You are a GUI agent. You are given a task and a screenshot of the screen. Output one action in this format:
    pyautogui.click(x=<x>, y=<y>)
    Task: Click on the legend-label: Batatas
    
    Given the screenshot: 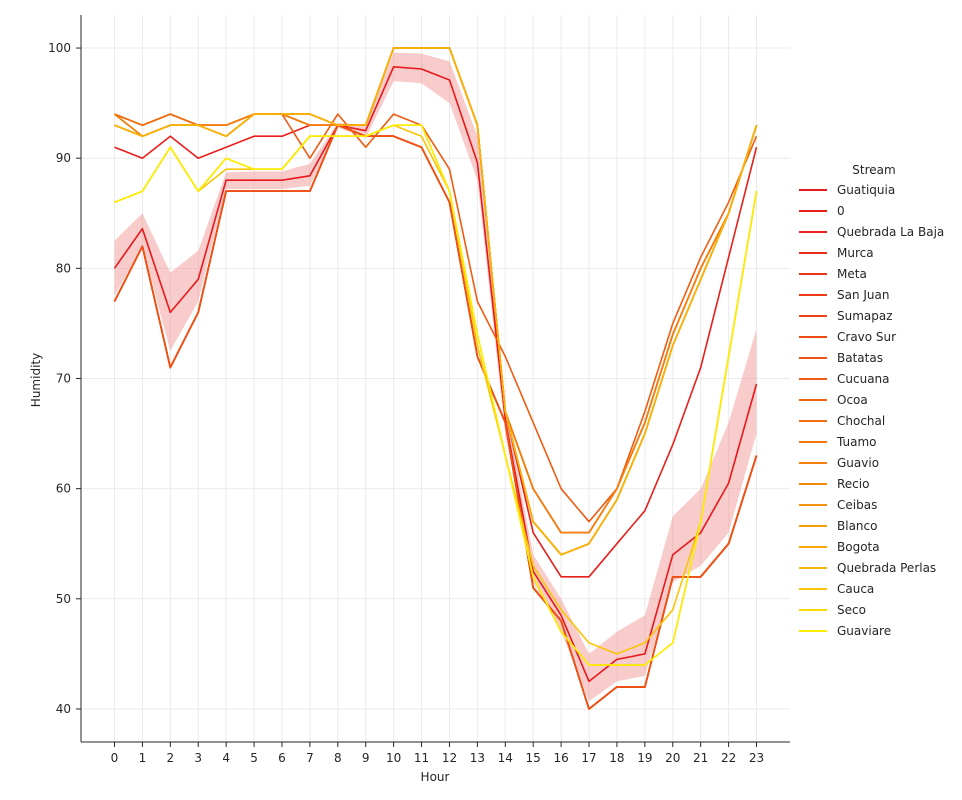 What is the action you would take?
    pyautogui.click(x=860, y=358)
    